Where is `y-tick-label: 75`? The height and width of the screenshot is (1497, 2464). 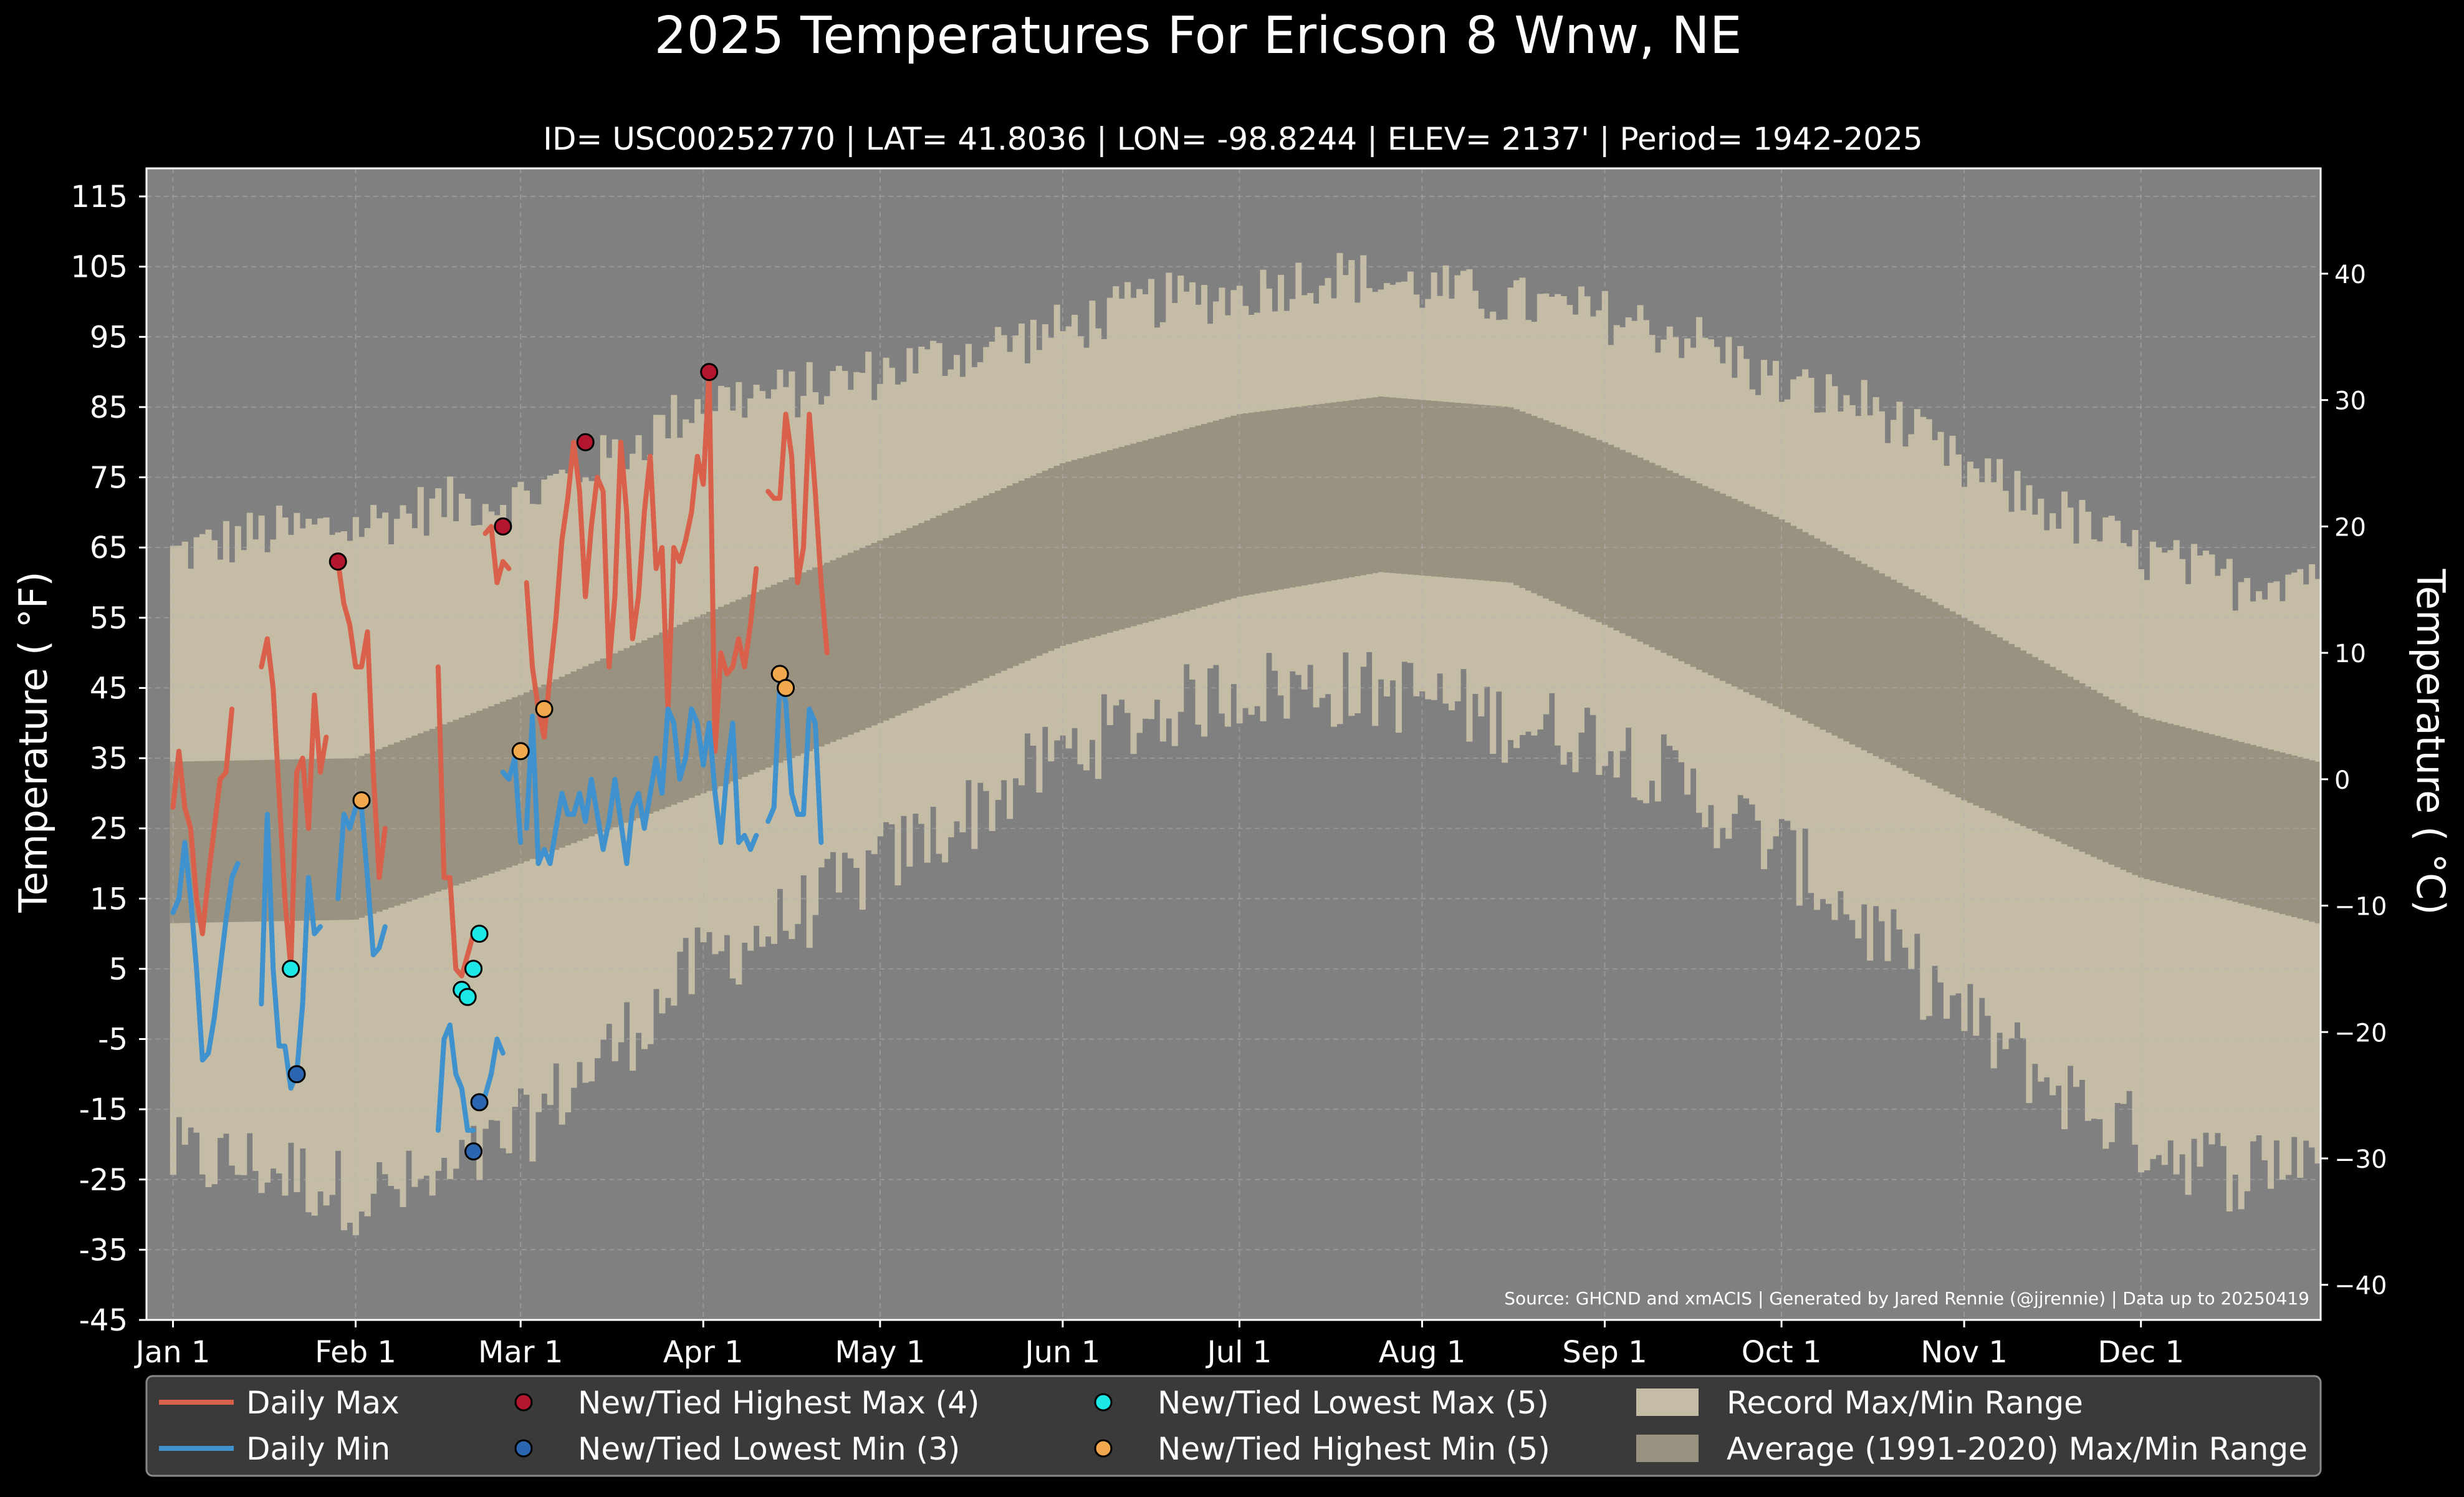 y-tick-label: 75 is located at coordinates (109, 478).